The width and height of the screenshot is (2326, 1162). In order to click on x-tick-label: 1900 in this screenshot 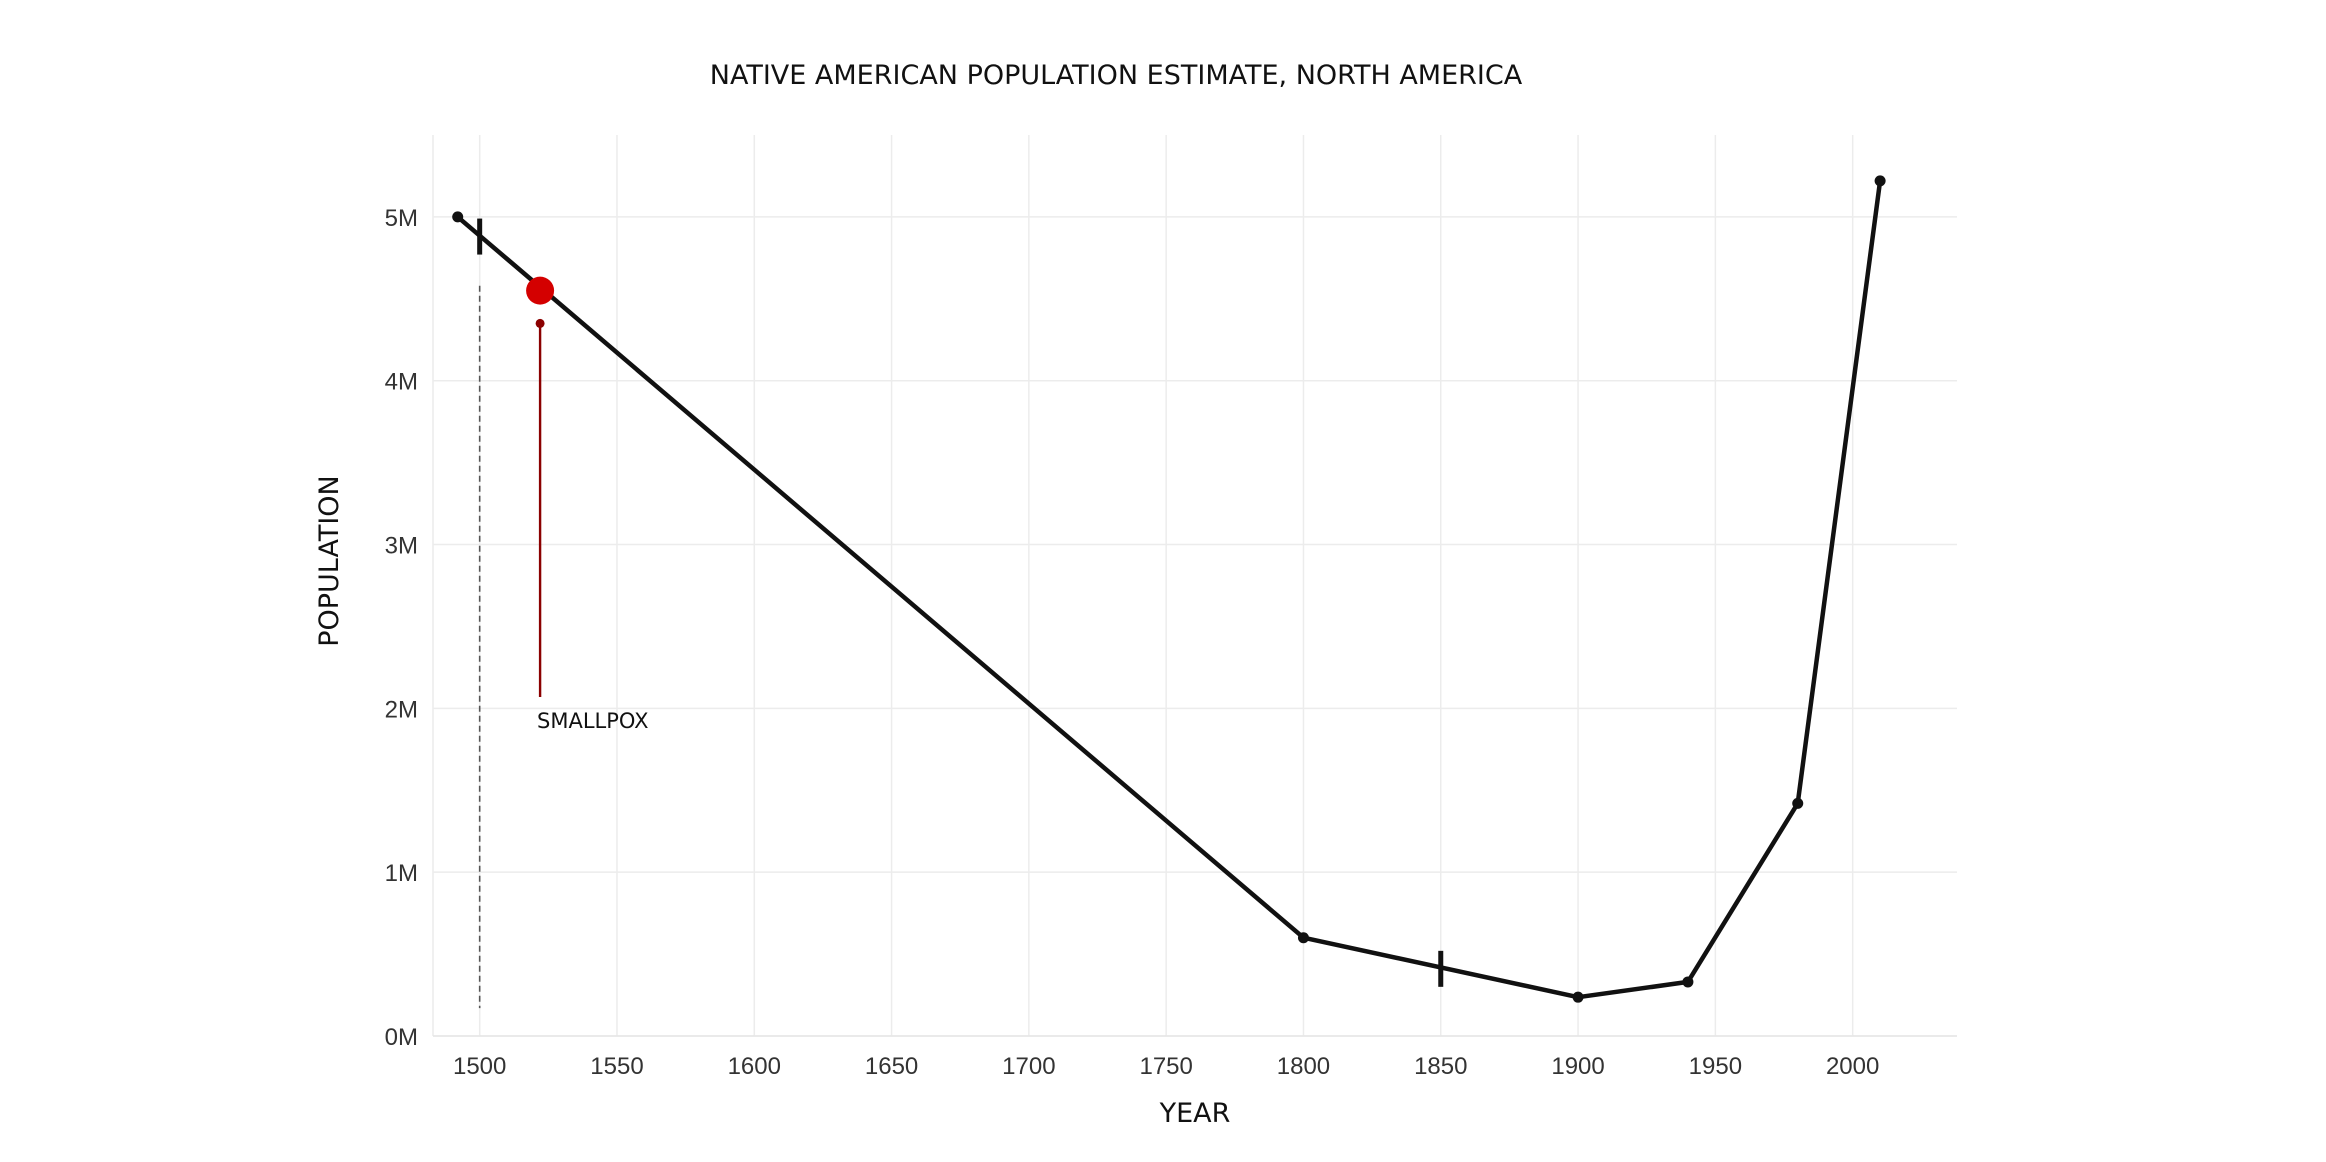, I will do `click(1577, 1066)`.